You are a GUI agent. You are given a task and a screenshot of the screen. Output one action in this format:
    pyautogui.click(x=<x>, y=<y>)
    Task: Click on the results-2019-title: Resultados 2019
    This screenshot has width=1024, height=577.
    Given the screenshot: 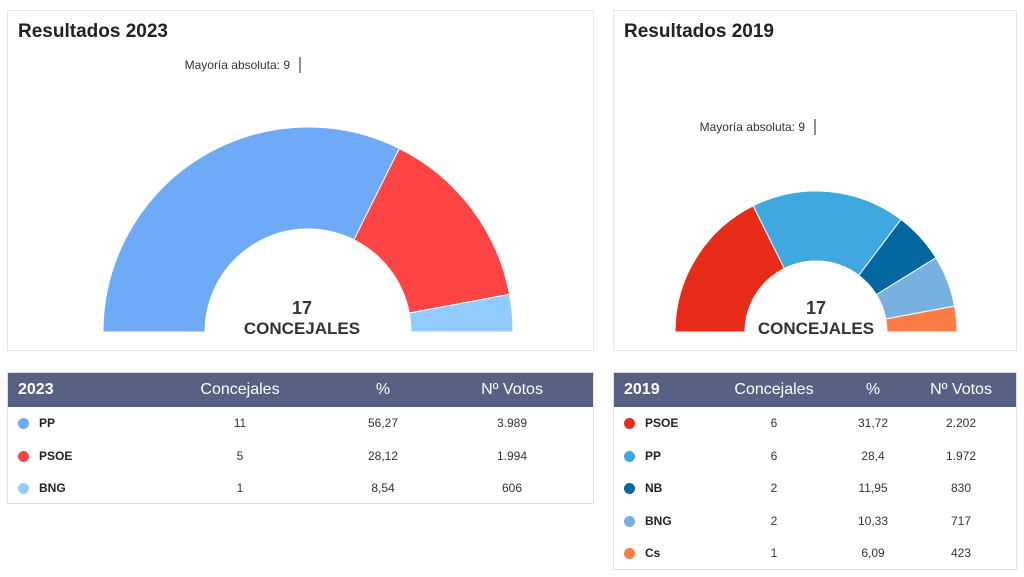 What is the action you would take?
    pyautogui.click(x=699, y=31)
    